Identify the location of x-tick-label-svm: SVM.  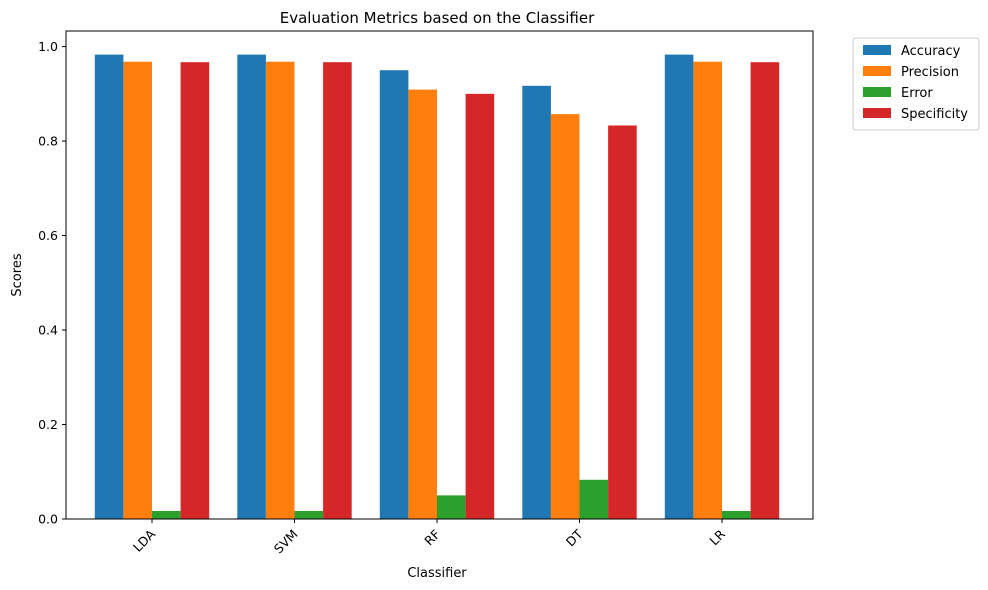
(286, 542).